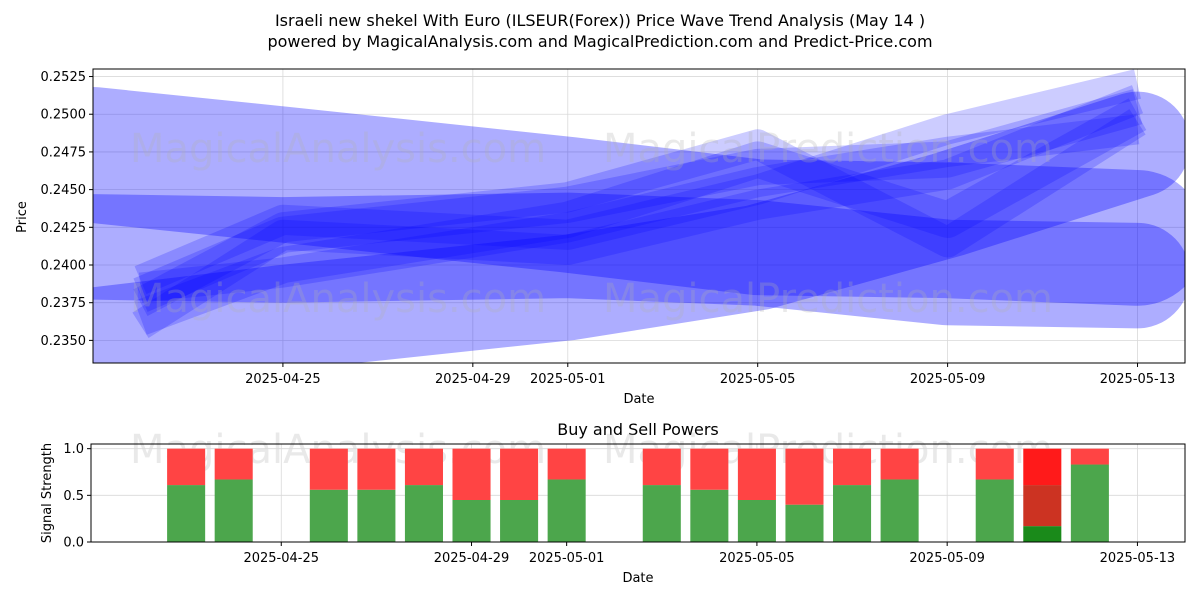 The height and width of the screenshot is (600, 1200). I want to click on powers-x-tick-label: 2025-05-09, so click(947, 558).